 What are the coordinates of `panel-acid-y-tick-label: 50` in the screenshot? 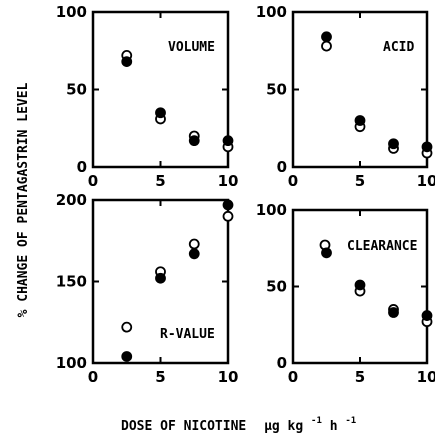 It's located at (276, 90).